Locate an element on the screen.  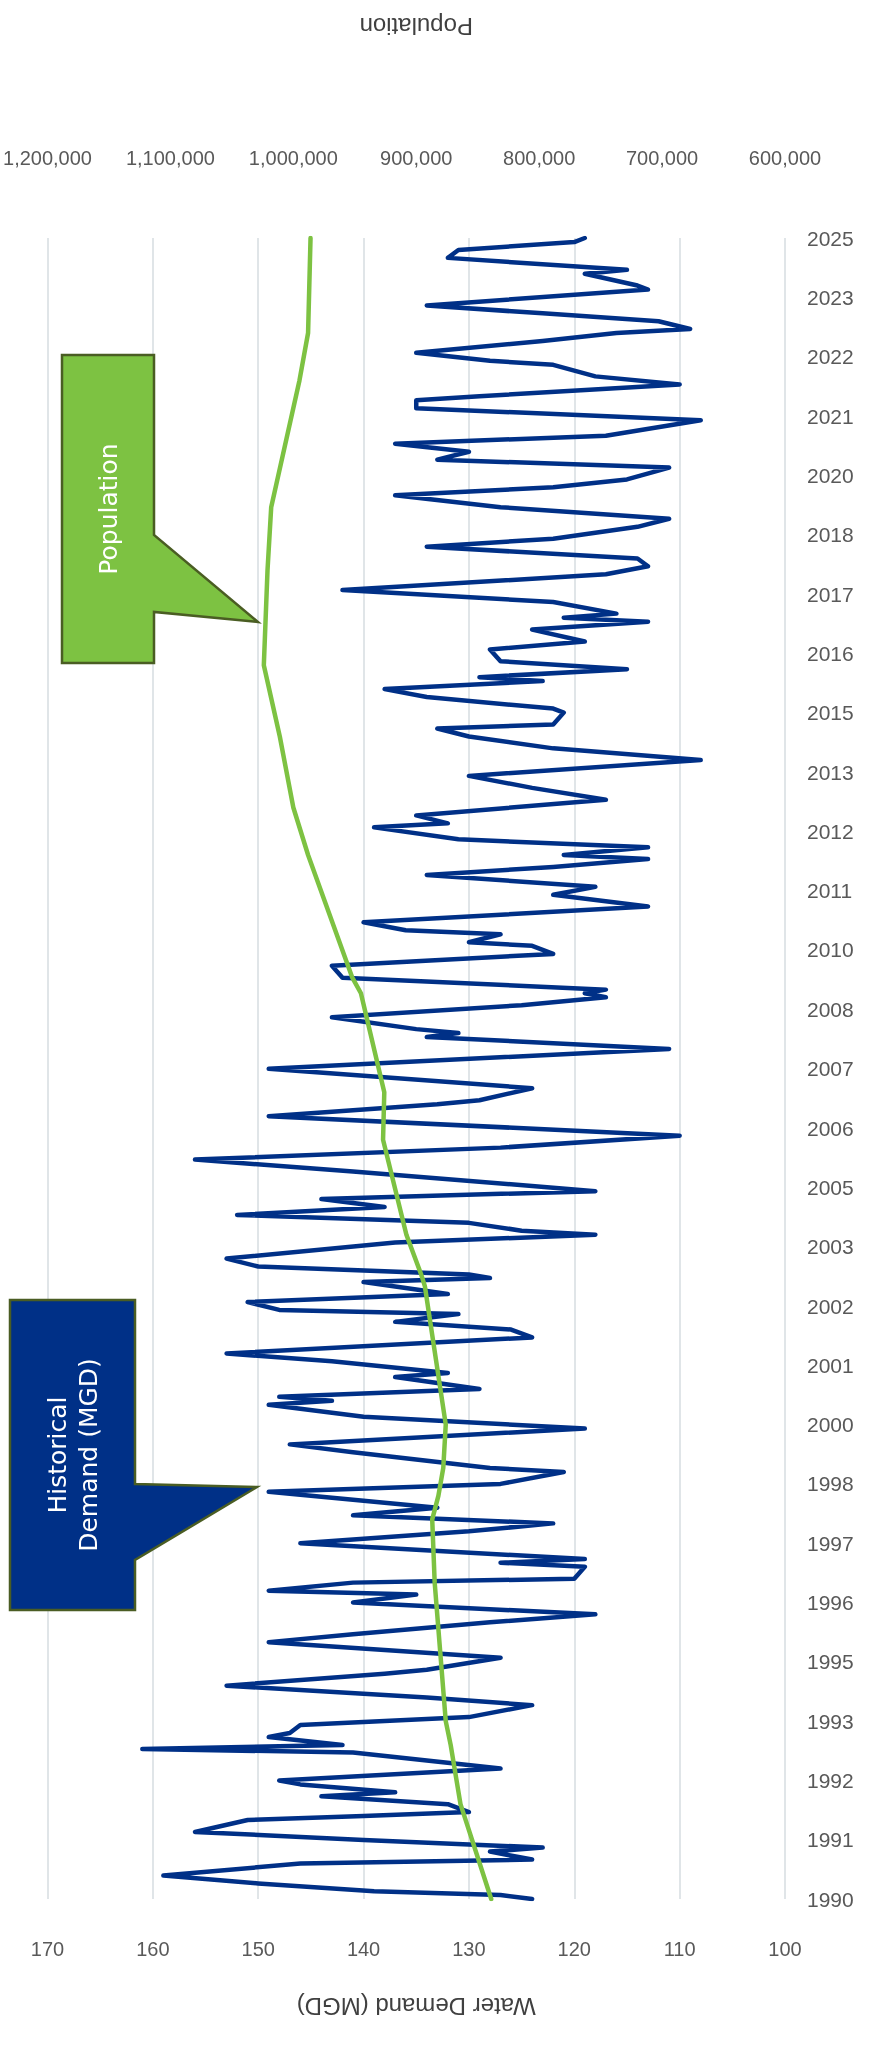
x2-tick-label: 600,000 is located at coordinates (785, 158).